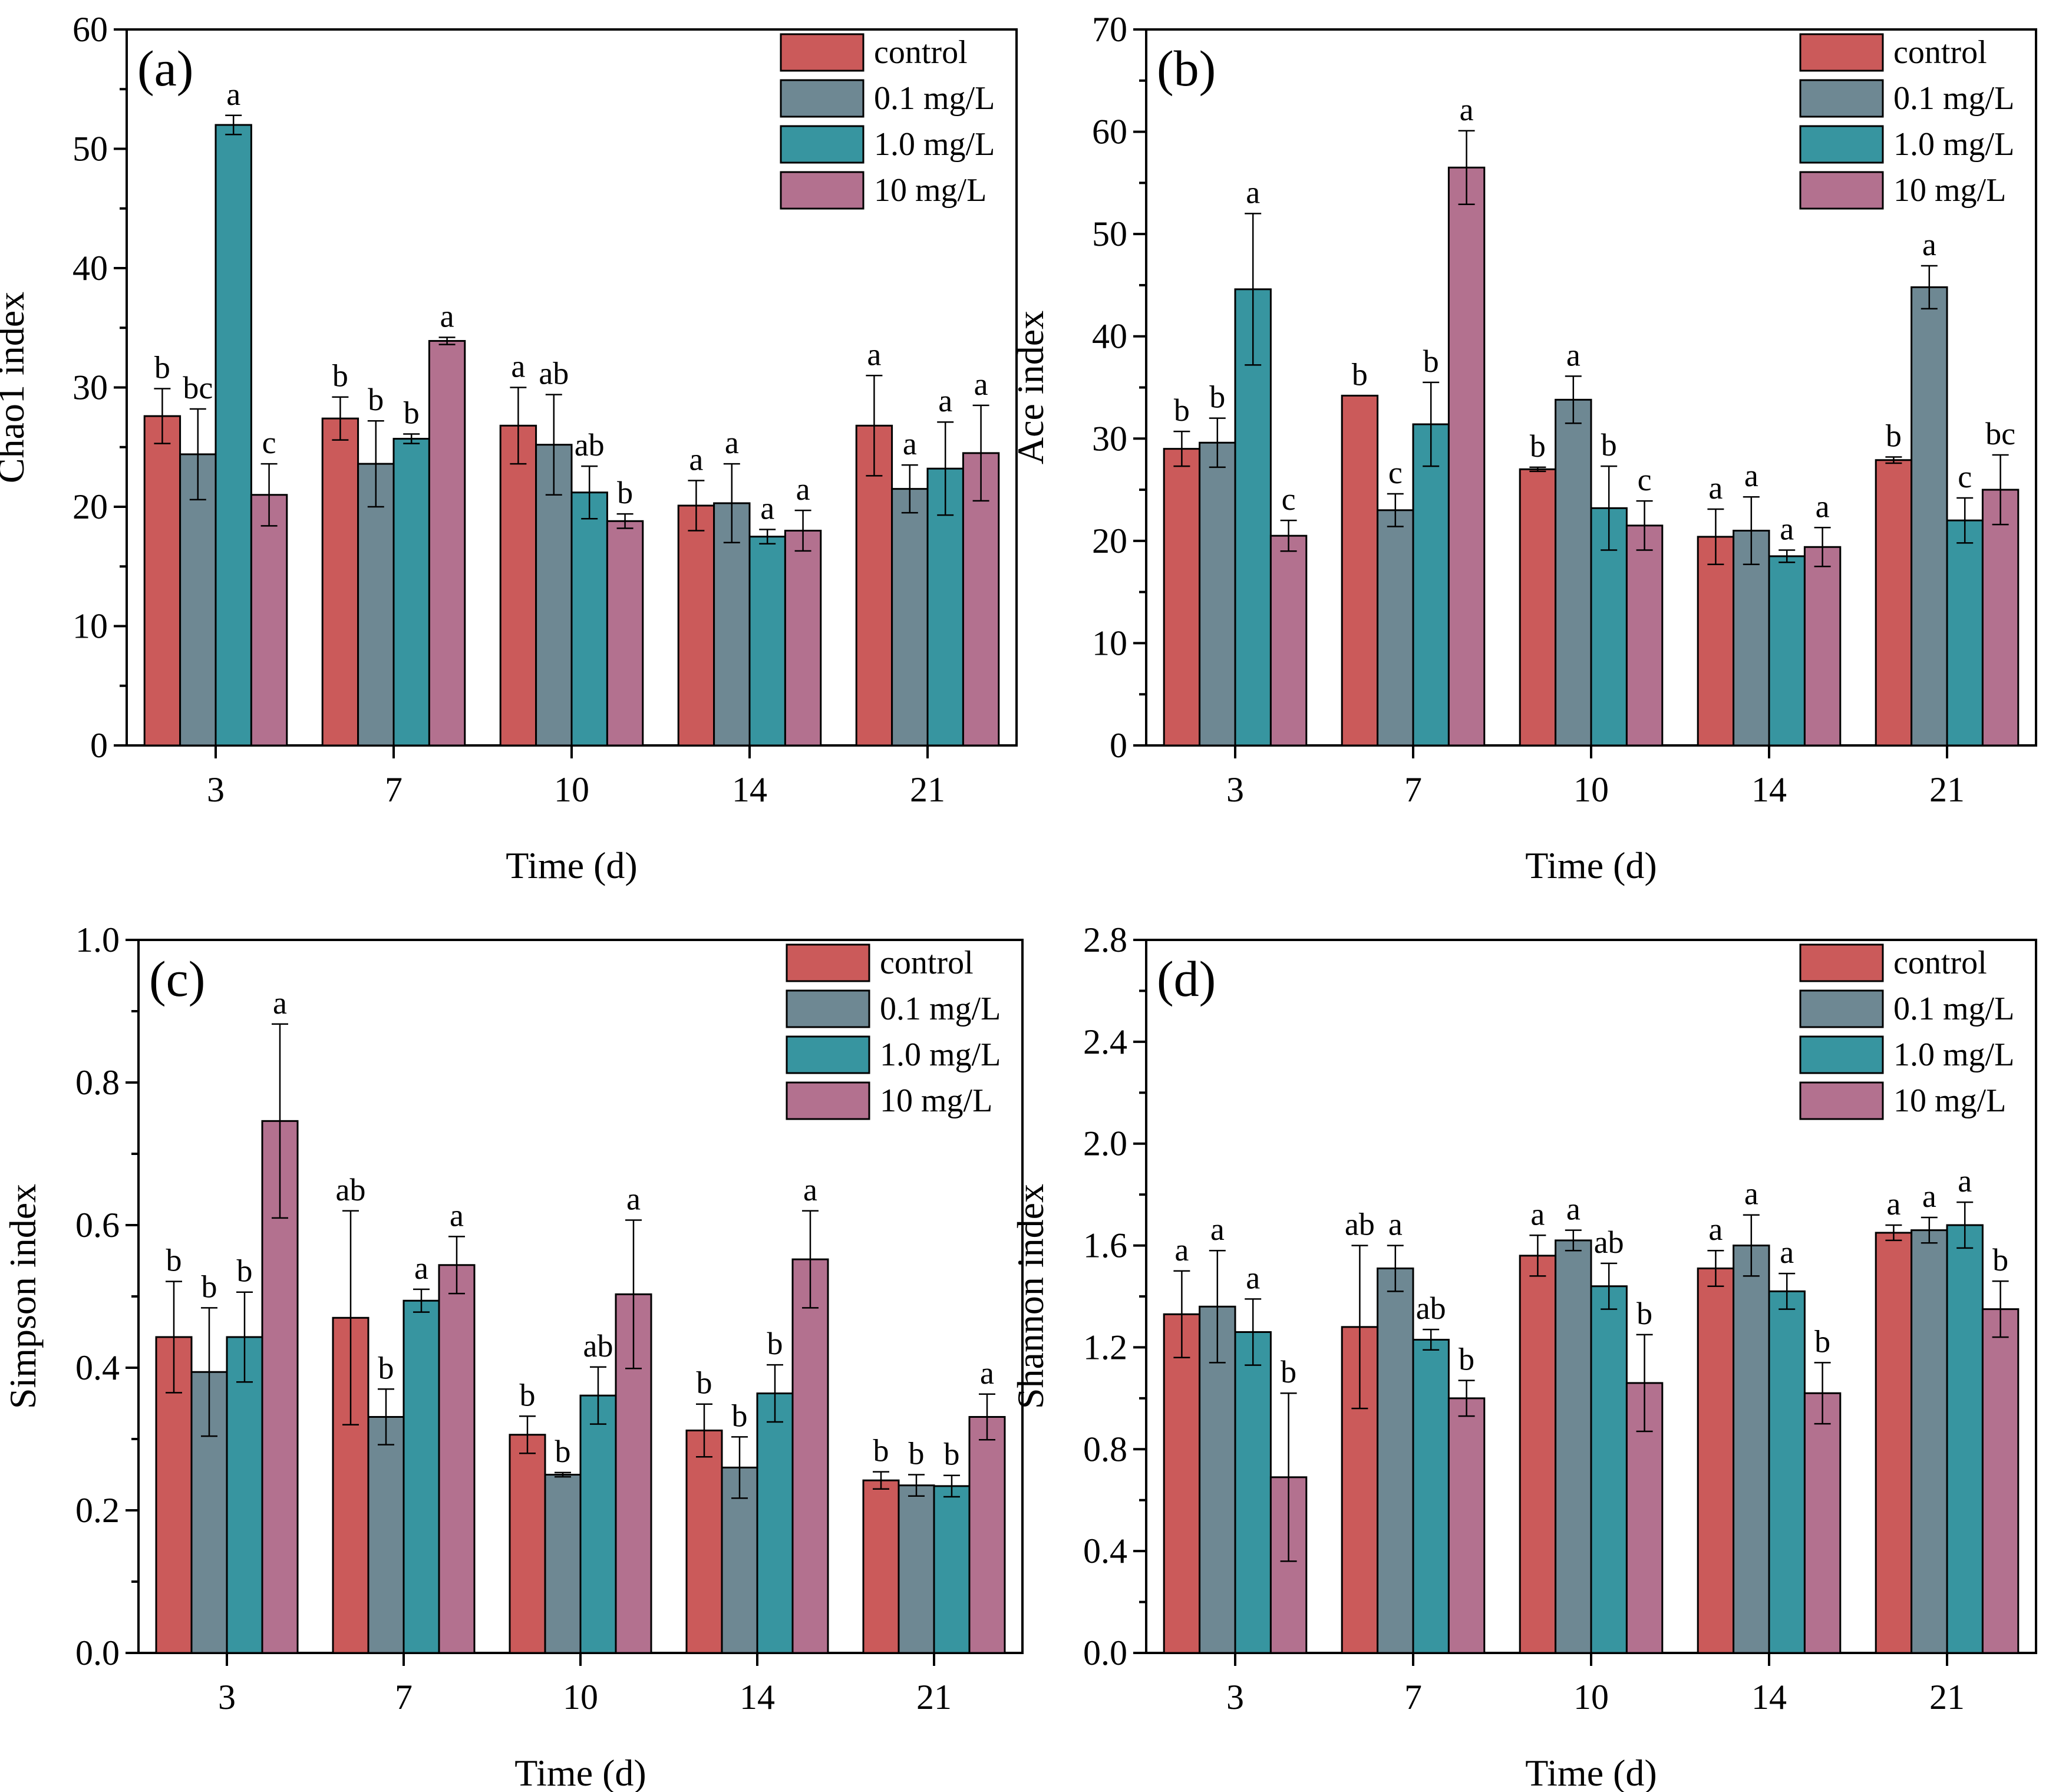  Describe the element at coordinates (1109, 29) in the screenshot. I see `y-tick-label: 70` at that location.